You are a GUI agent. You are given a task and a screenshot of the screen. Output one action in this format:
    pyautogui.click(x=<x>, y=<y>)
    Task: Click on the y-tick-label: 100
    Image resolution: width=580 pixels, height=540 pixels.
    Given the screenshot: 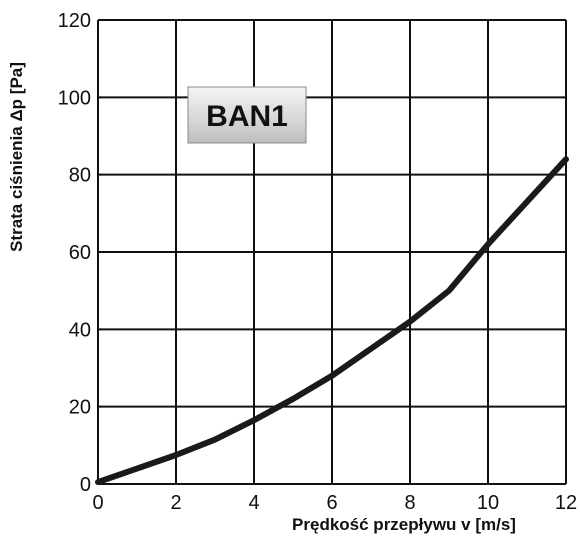 What is the action you would take?
    pyautogui.click(x=74, y=98)
    